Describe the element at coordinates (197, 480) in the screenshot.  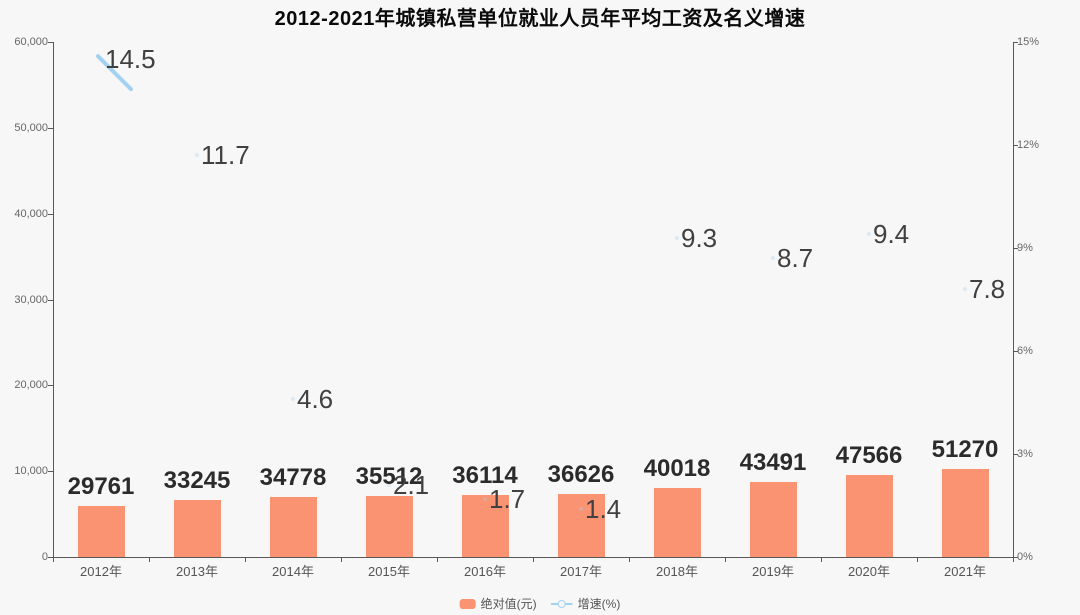
I see `bar-value-label: 33245` at that location.